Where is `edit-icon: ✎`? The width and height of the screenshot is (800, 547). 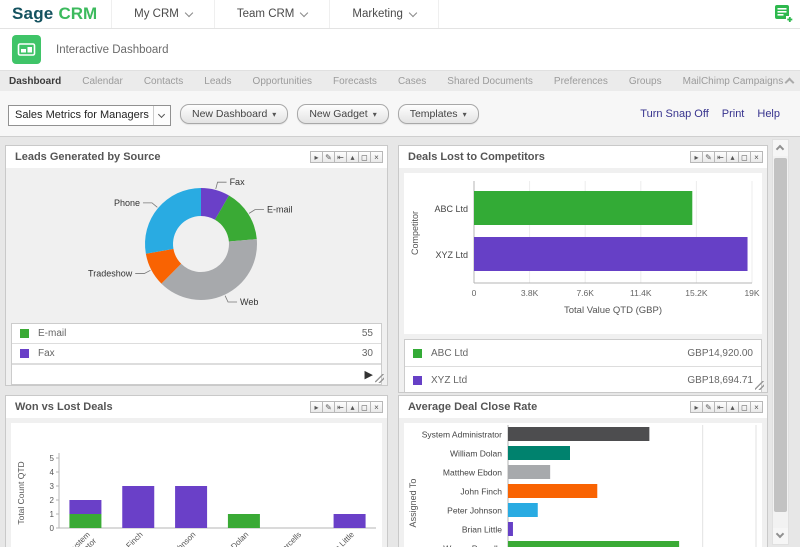 edit-icon: ✎ is located at coordinates (708, 156).